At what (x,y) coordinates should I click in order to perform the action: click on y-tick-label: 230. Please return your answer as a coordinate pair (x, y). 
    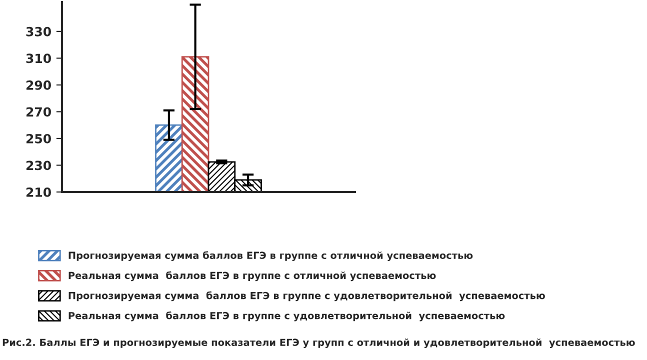
    Looking at the image, I should click on (38, 165).